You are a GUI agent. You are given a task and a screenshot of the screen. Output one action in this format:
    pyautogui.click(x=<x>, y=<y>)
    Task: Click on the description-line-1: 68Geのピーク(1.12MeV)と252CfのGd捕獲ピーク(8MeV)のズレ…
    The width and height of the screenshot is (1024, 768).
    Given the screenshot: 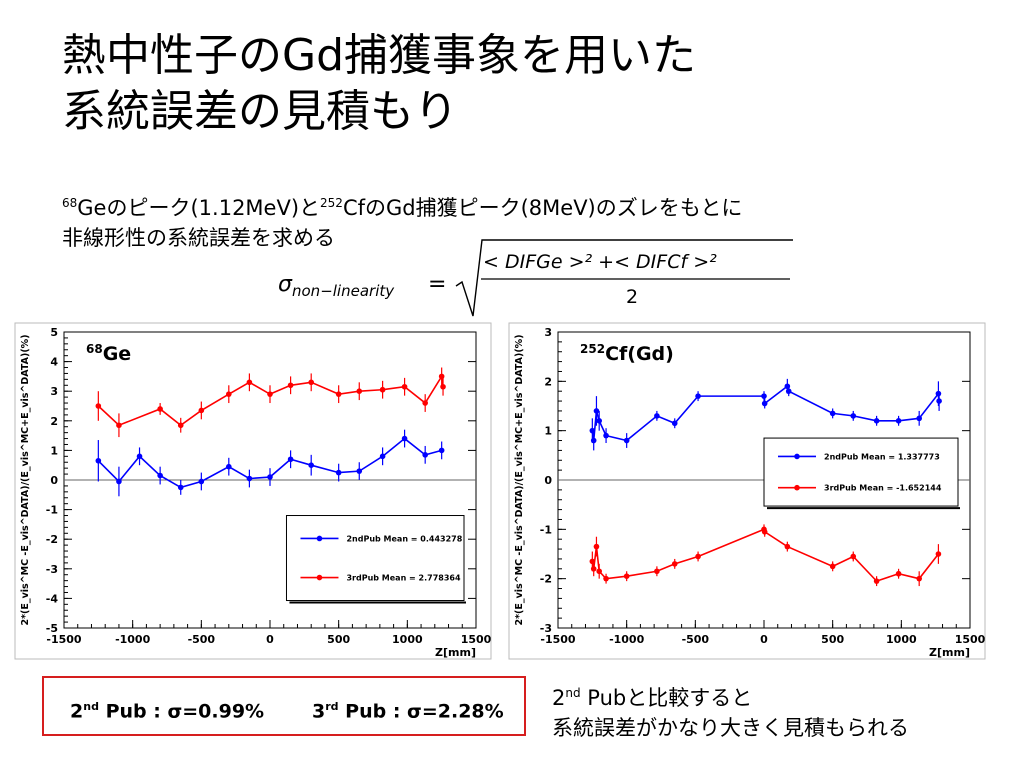 What is the action you would take?
    pyautogui.click(x=402, y=205)
    